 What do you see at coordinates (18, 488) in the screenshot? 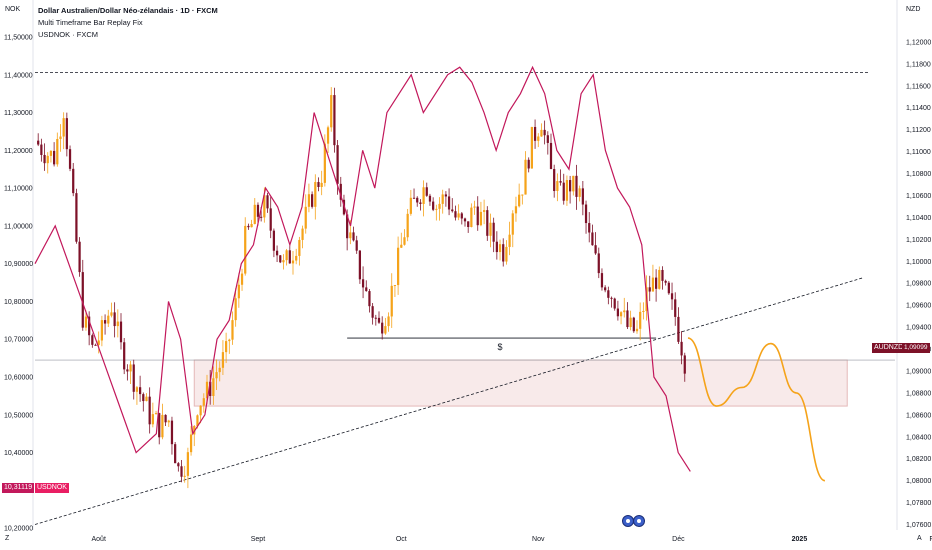
I see `left-price-tag: 10,31119` at bounding box center [18, 488].